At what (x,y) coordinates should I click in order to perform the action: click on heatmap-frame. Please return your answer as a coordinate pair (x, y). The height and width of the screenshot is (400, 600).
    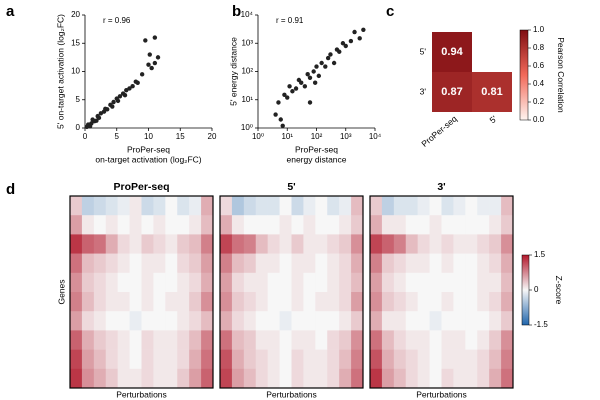
    Looking at the image, I should click on (441, 292).